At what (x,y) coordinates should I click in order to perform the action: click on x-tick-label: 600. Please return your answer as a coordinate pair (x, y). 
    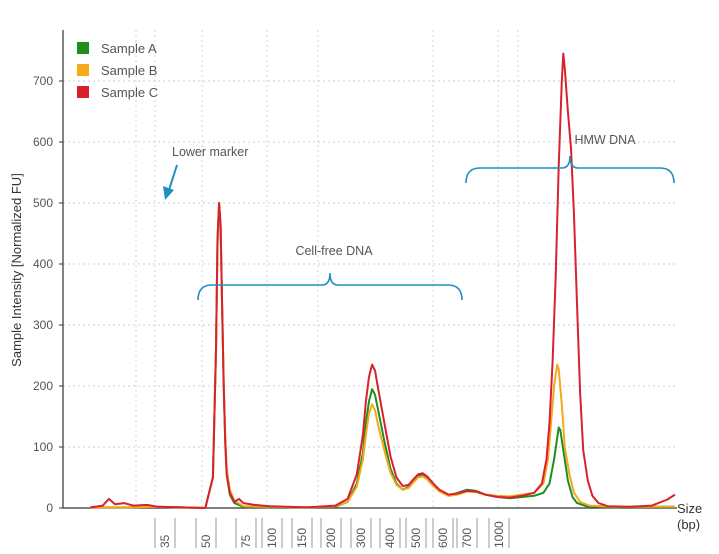
    Looking at the image, I should click on (443, 538).